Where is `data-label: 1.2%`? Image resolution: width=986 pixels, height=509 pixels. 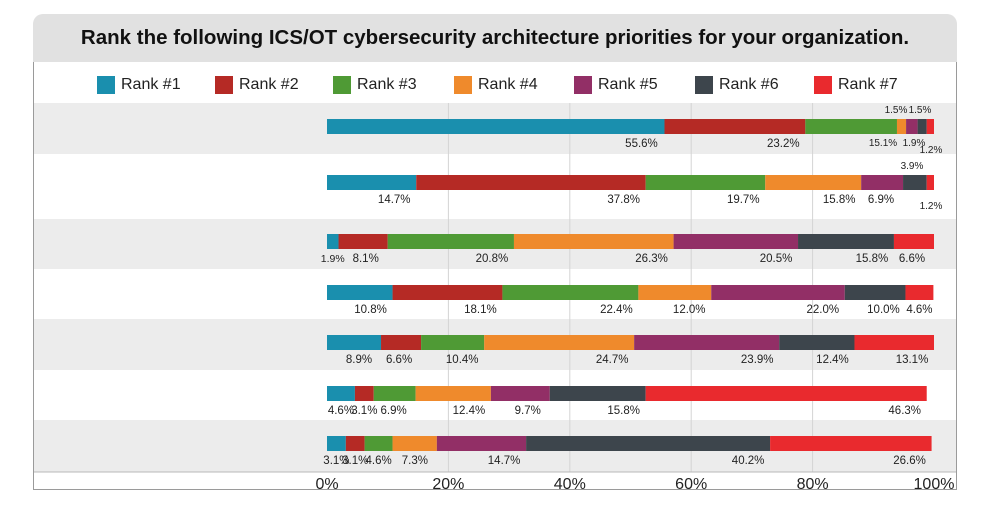 data-label: 1.2% is located at coordinates (931, 150).